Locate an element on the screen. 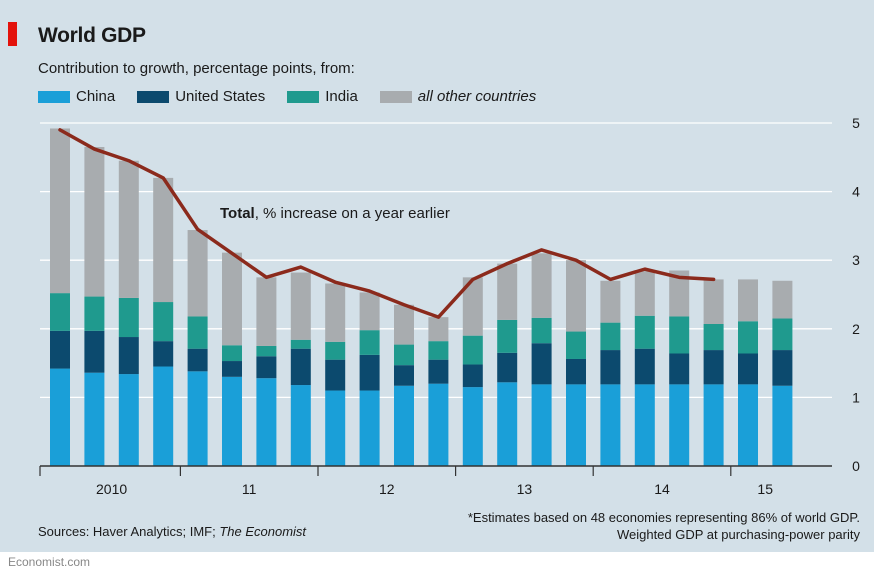 The image size is (881, 571). footnote-line-2: Weighted GDP at purchasing-power parity is located at coordinates (738, 534).